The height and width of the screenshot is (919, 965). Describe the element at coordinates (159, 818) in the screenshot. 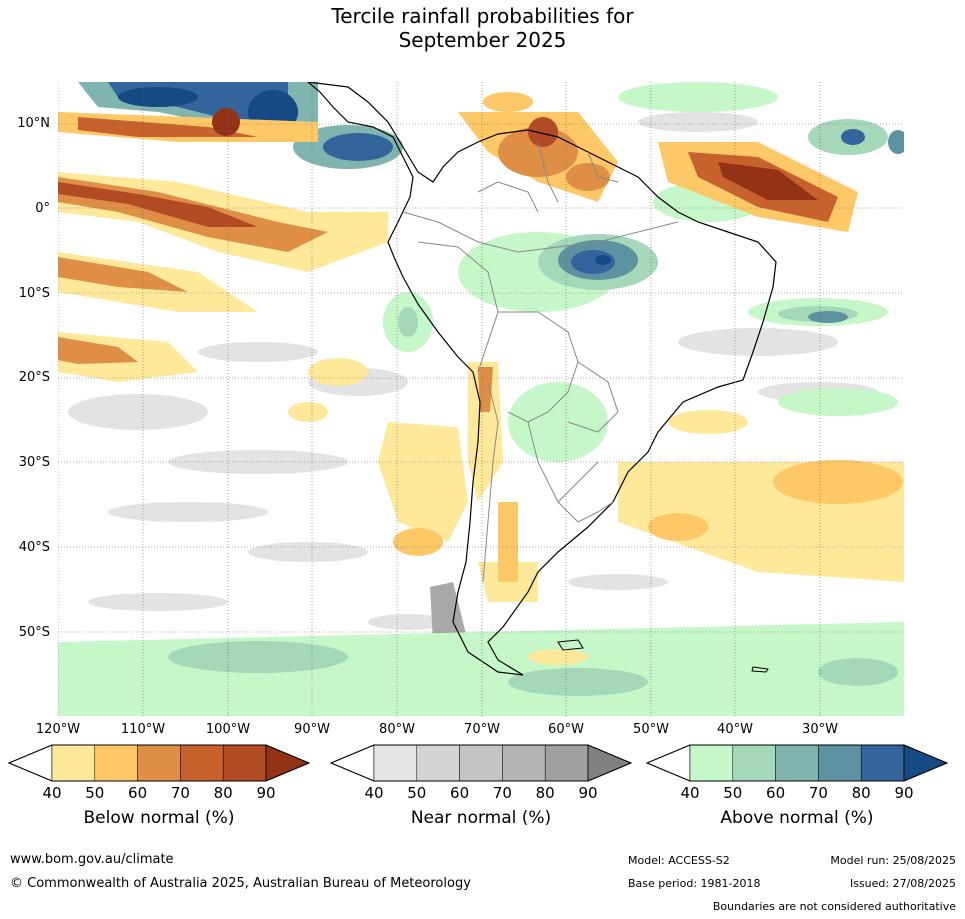

I see `colorbar-title-below: Below normal (%)` at that location.